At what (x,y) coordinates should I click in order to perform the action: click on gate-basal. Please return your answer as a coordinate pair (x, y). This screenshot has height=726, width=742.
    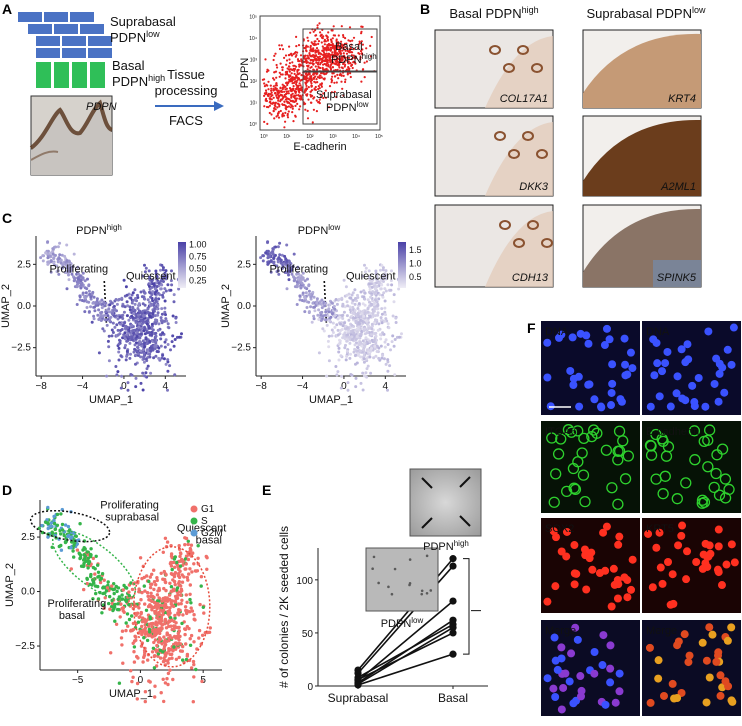
    Looking at the image, I should click on (340, 50).